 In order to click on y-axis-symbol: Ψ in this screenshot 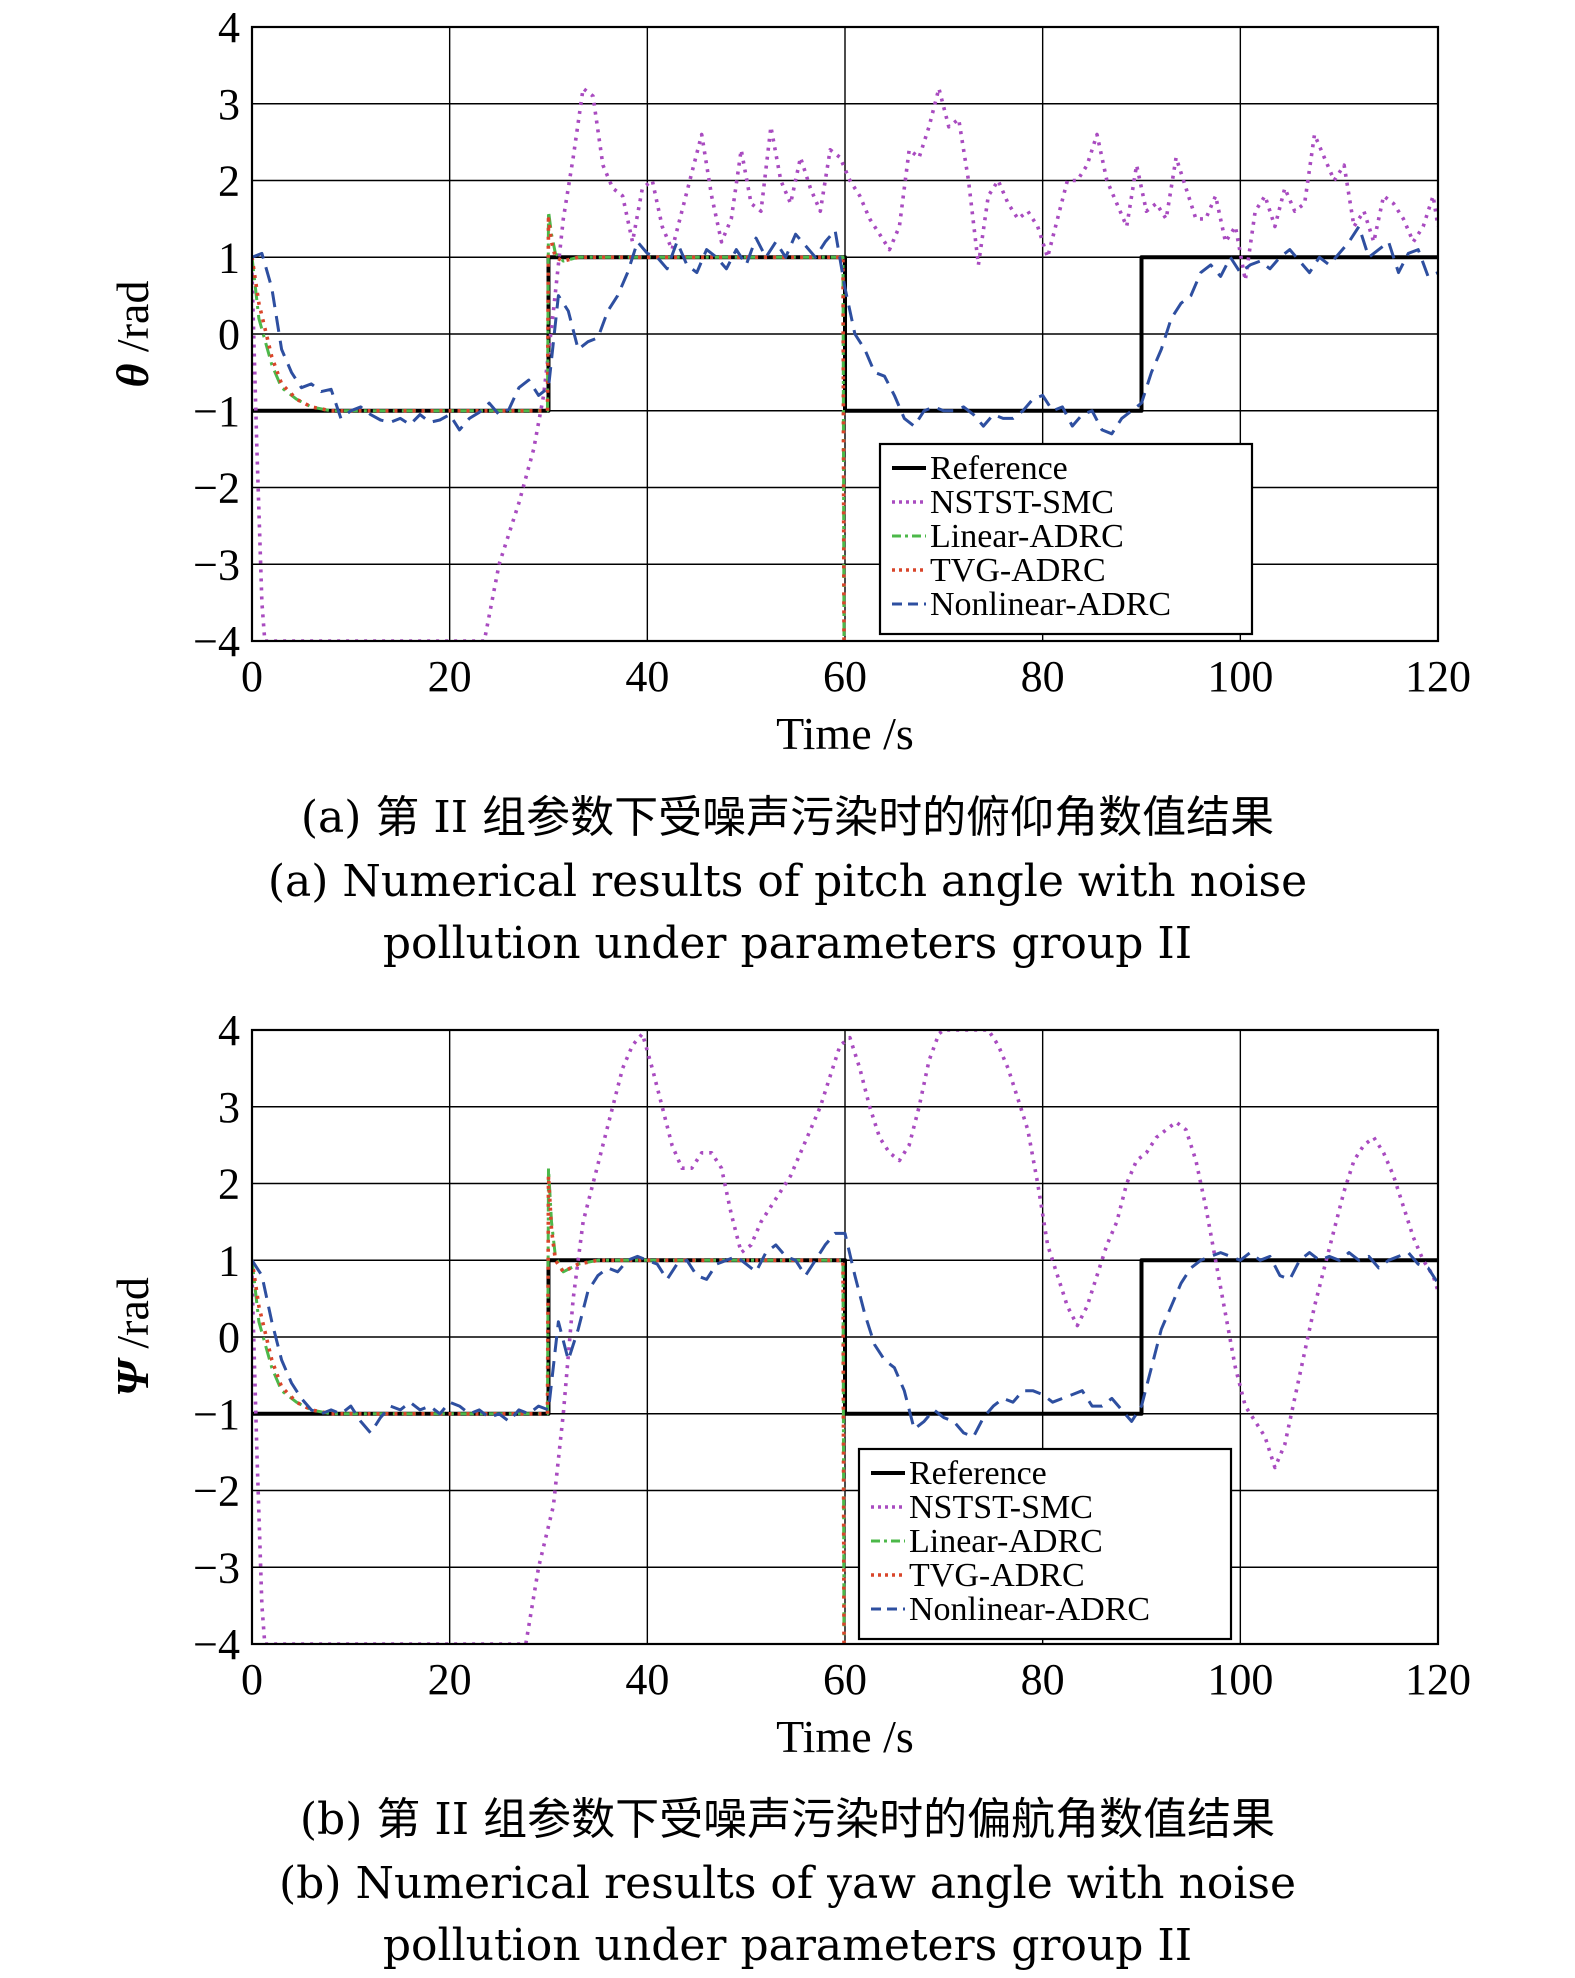, I will do `click(132, 1377)`.